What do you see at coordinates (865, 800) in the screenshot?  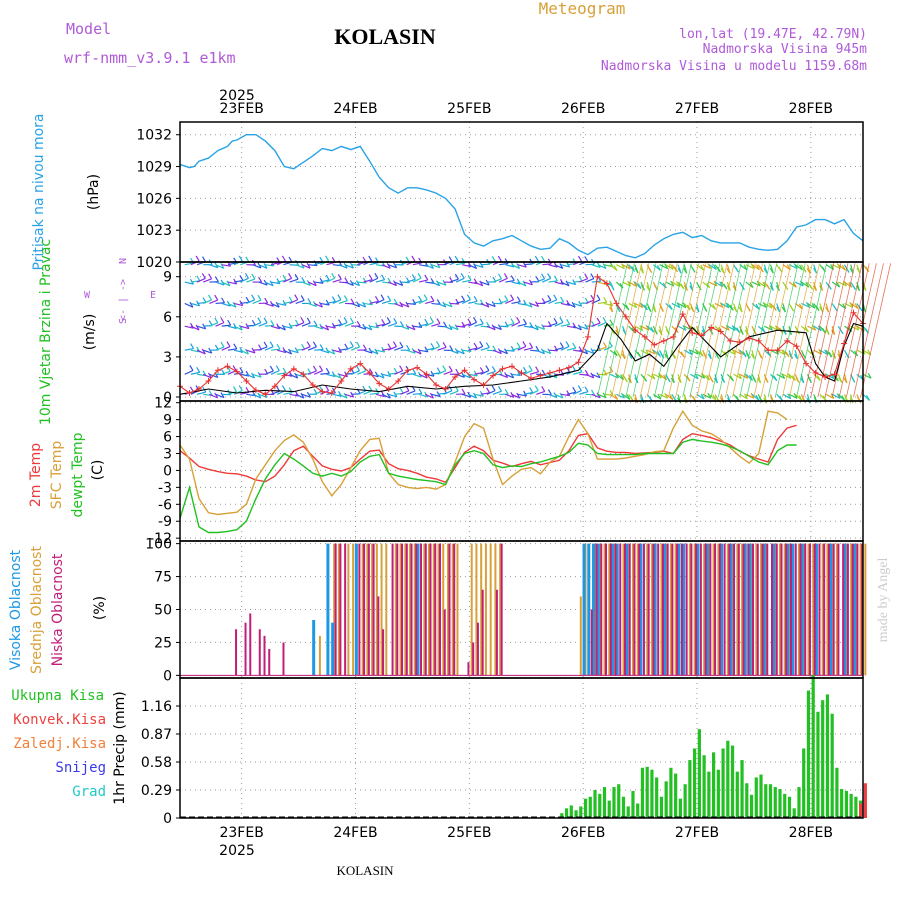 I see `precip-bar-conv` at bounding box center [865, 800].